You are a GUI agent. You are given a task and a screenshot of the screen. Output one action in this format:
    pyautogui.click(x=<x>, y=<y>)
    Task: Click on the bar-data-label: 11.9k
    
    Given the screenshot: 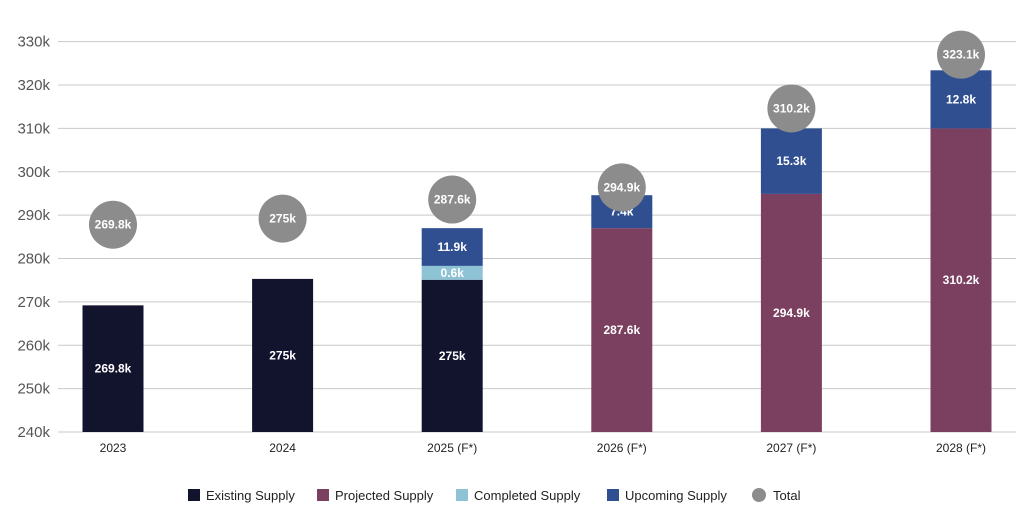 What is the action you would take?
    pyautogui.click(x=453, y=247)
    